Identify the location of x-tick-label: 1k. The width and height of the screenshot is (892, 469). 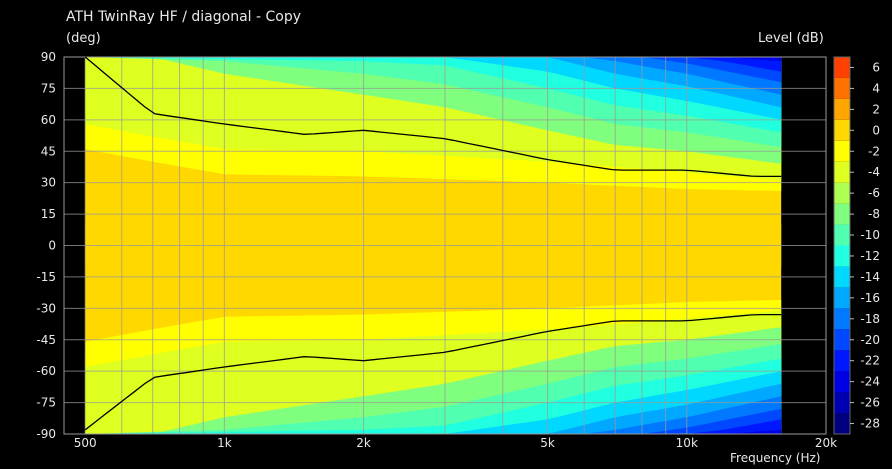
(224, 443).